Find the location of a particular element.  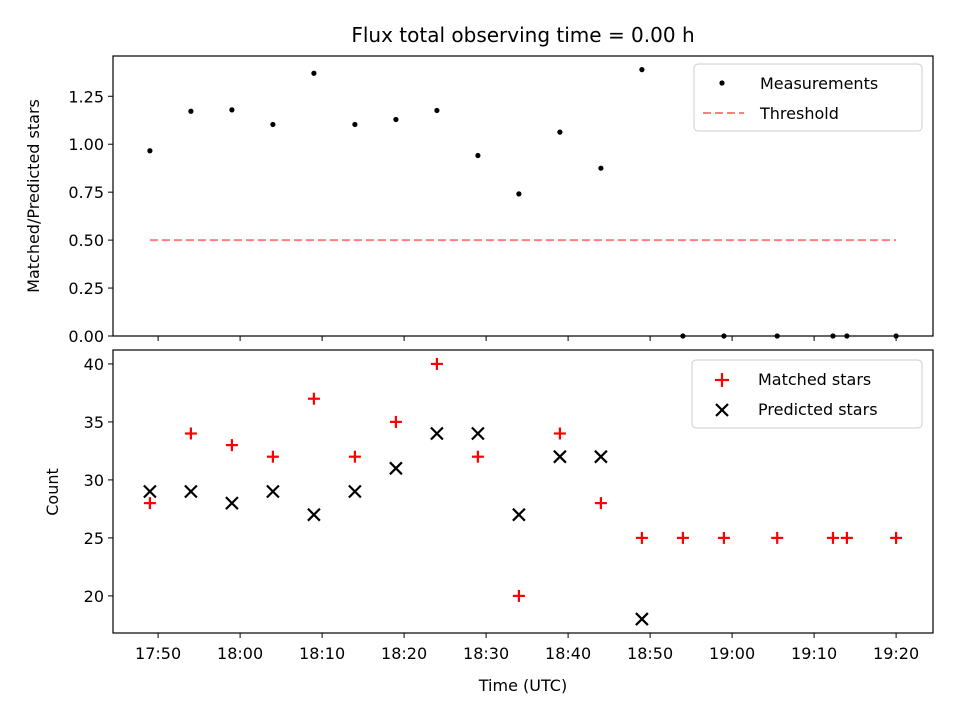

bottom-legend: Matched stars Predicted stars is located at coordinates (807, 394).